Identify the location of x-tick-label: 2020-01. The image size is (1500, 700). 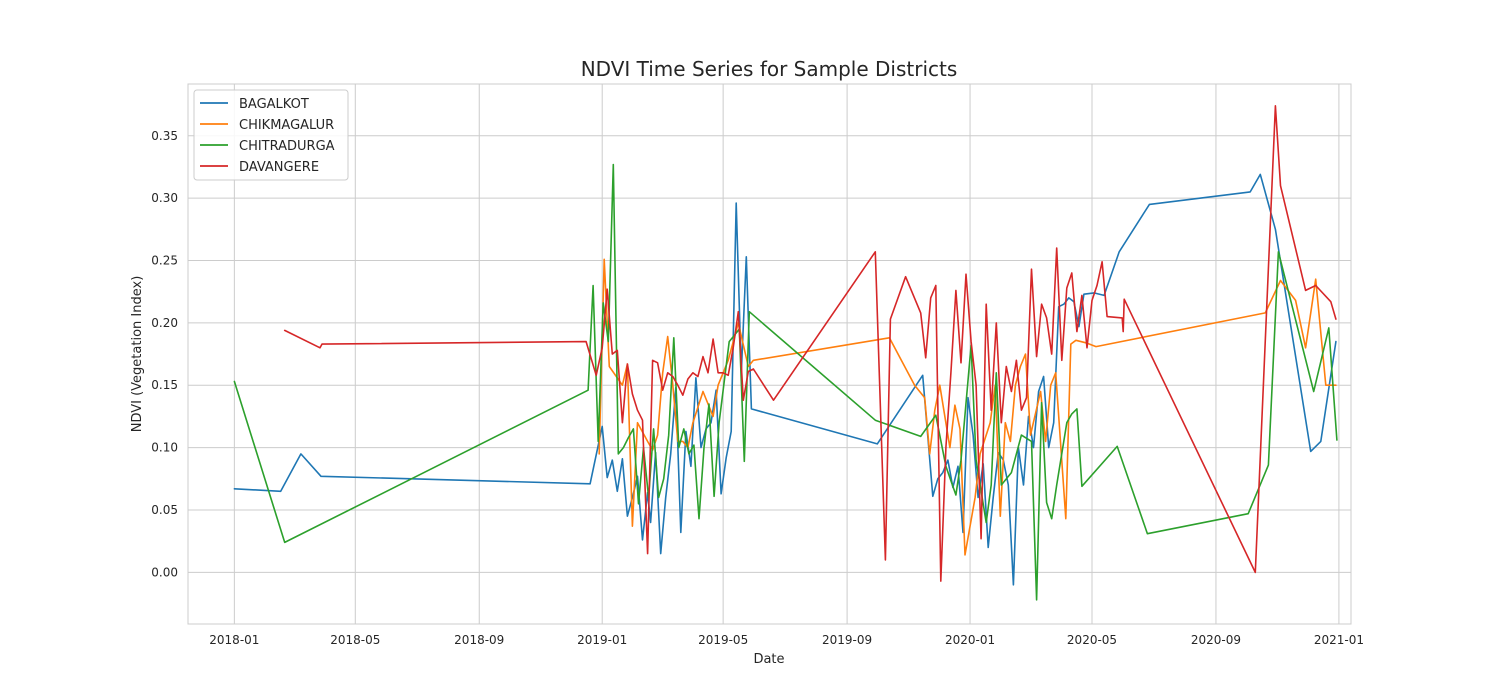
(970, 640).